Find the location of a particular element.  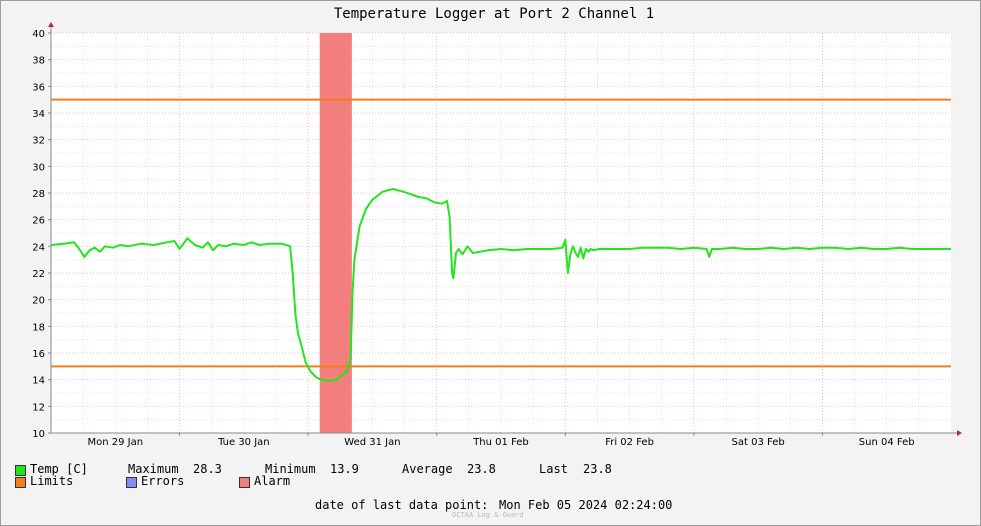

x-tick-label: Thu 01 Feb is located at coordinates (500, 442).